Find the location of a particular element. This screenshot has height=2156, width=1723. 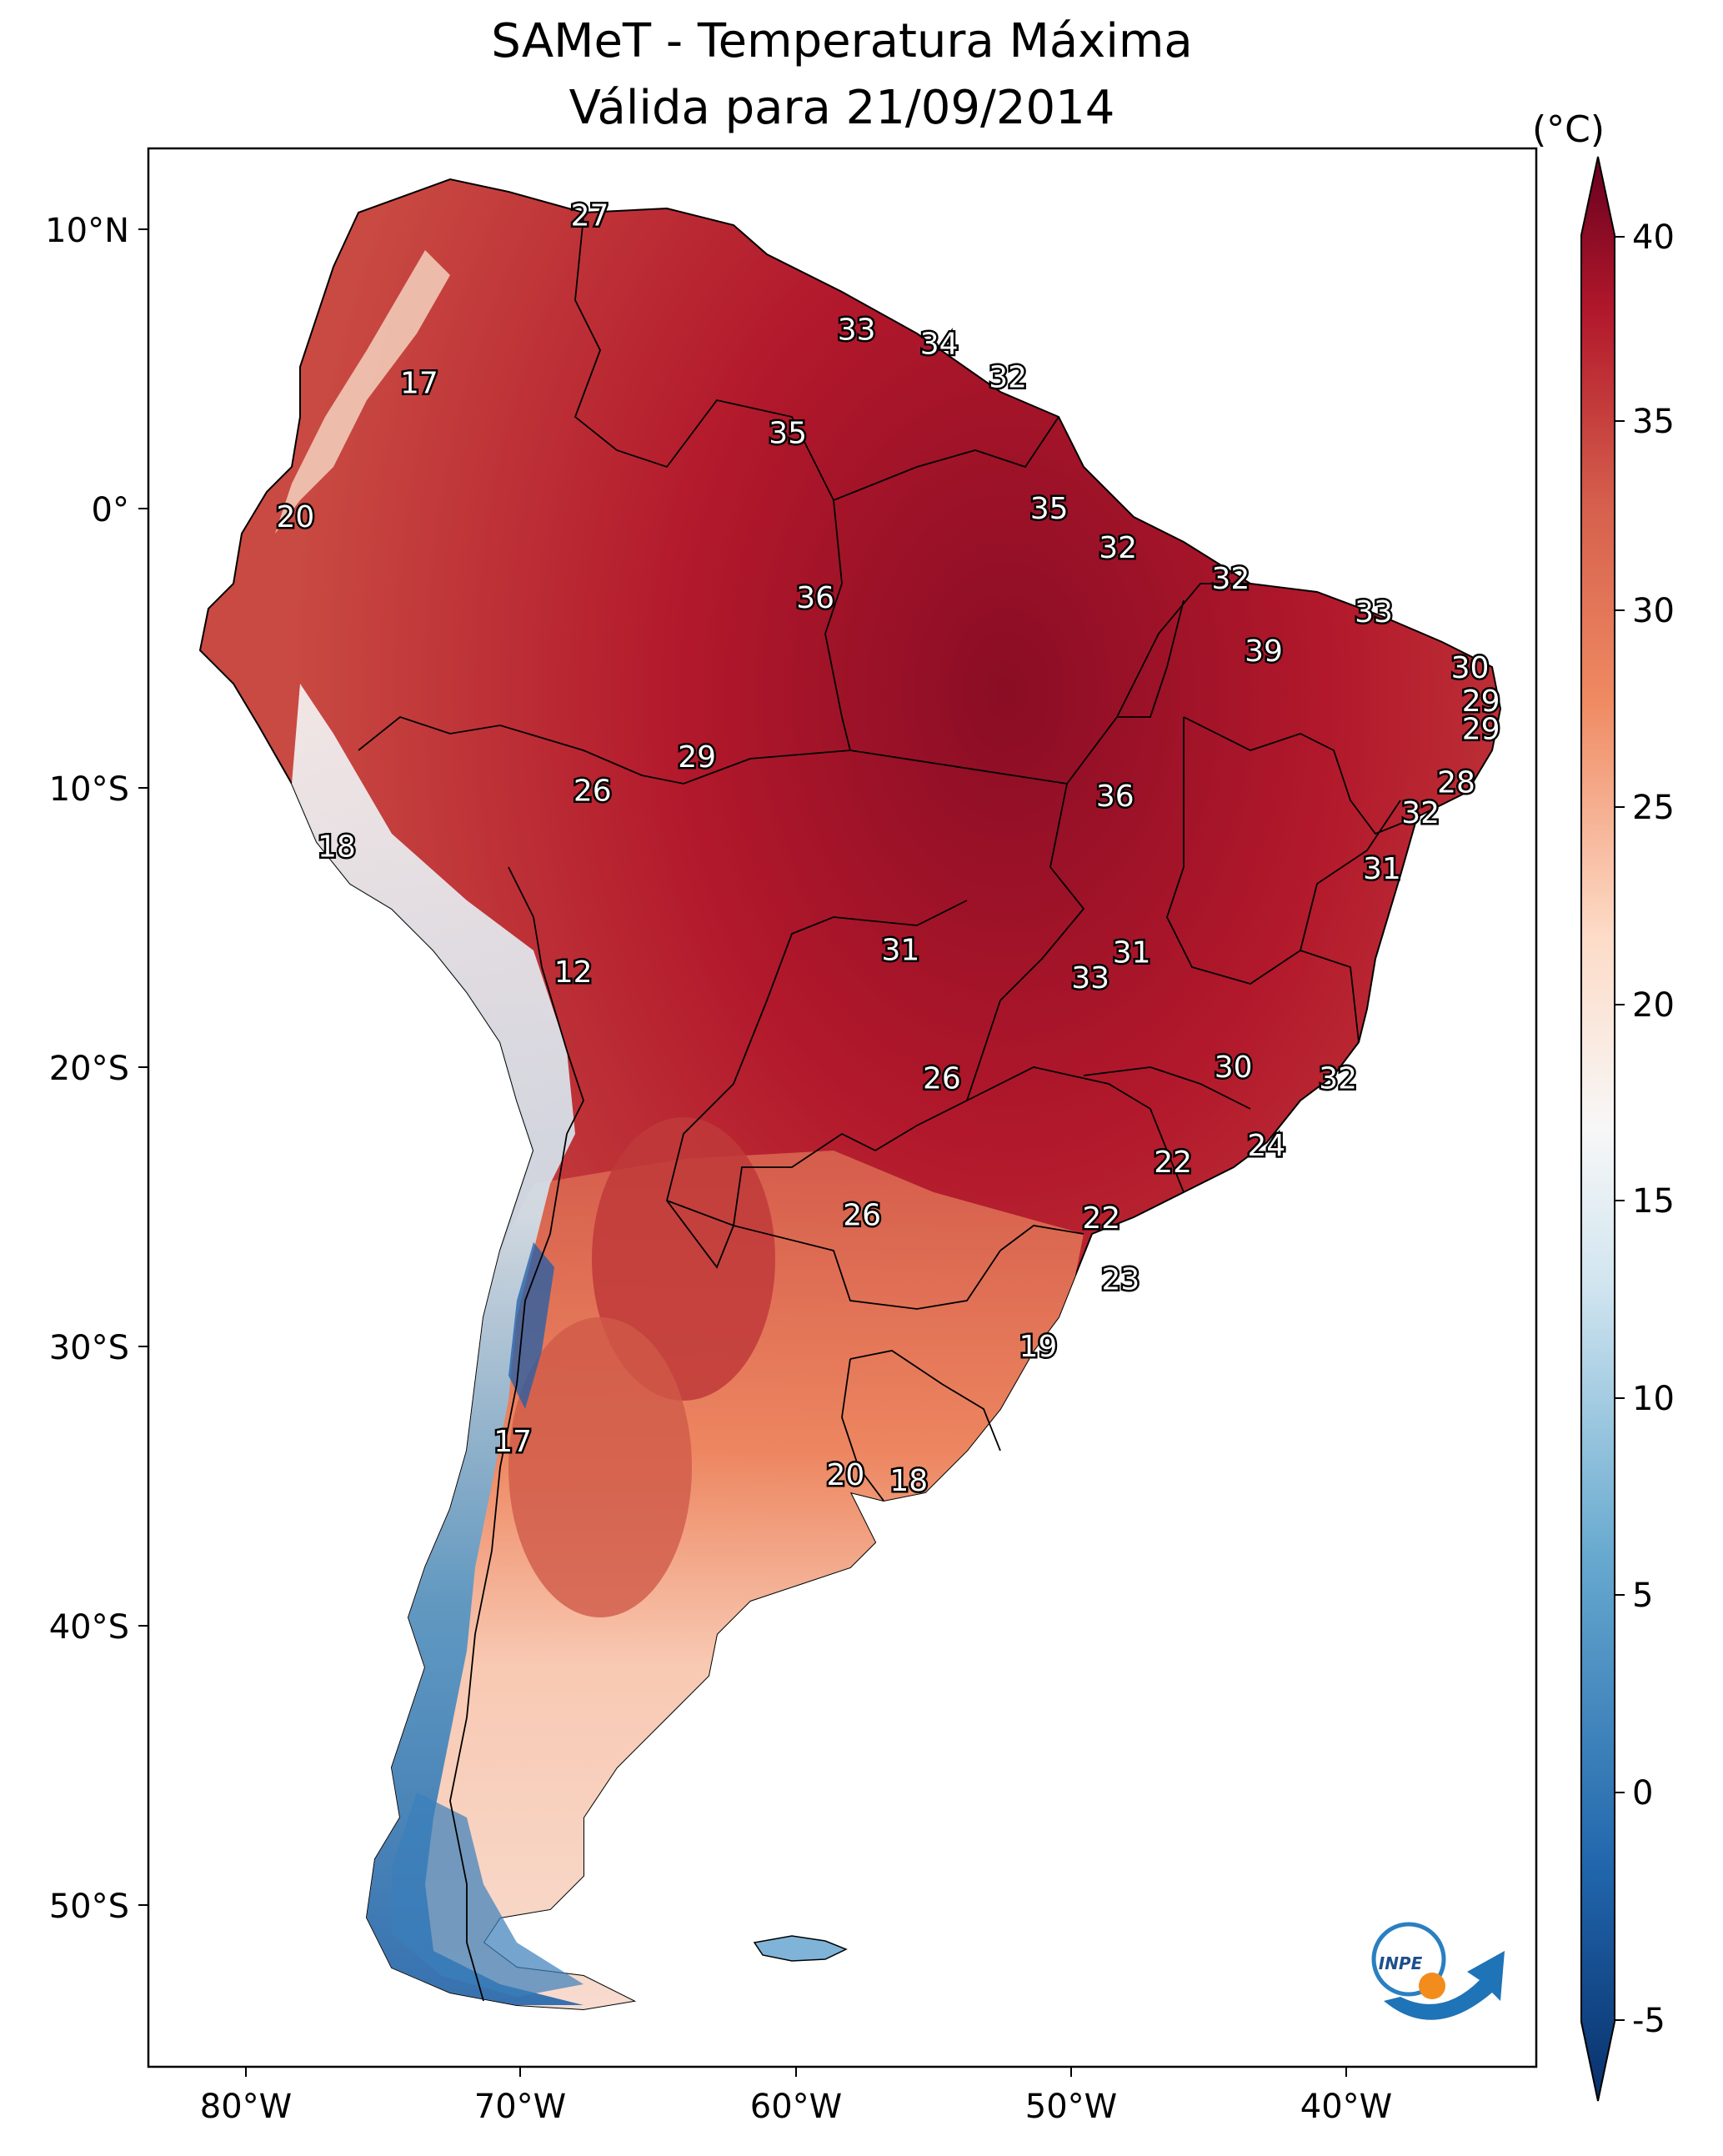

colorbar-unit: (°C) is located at coordinates (1569, 129).